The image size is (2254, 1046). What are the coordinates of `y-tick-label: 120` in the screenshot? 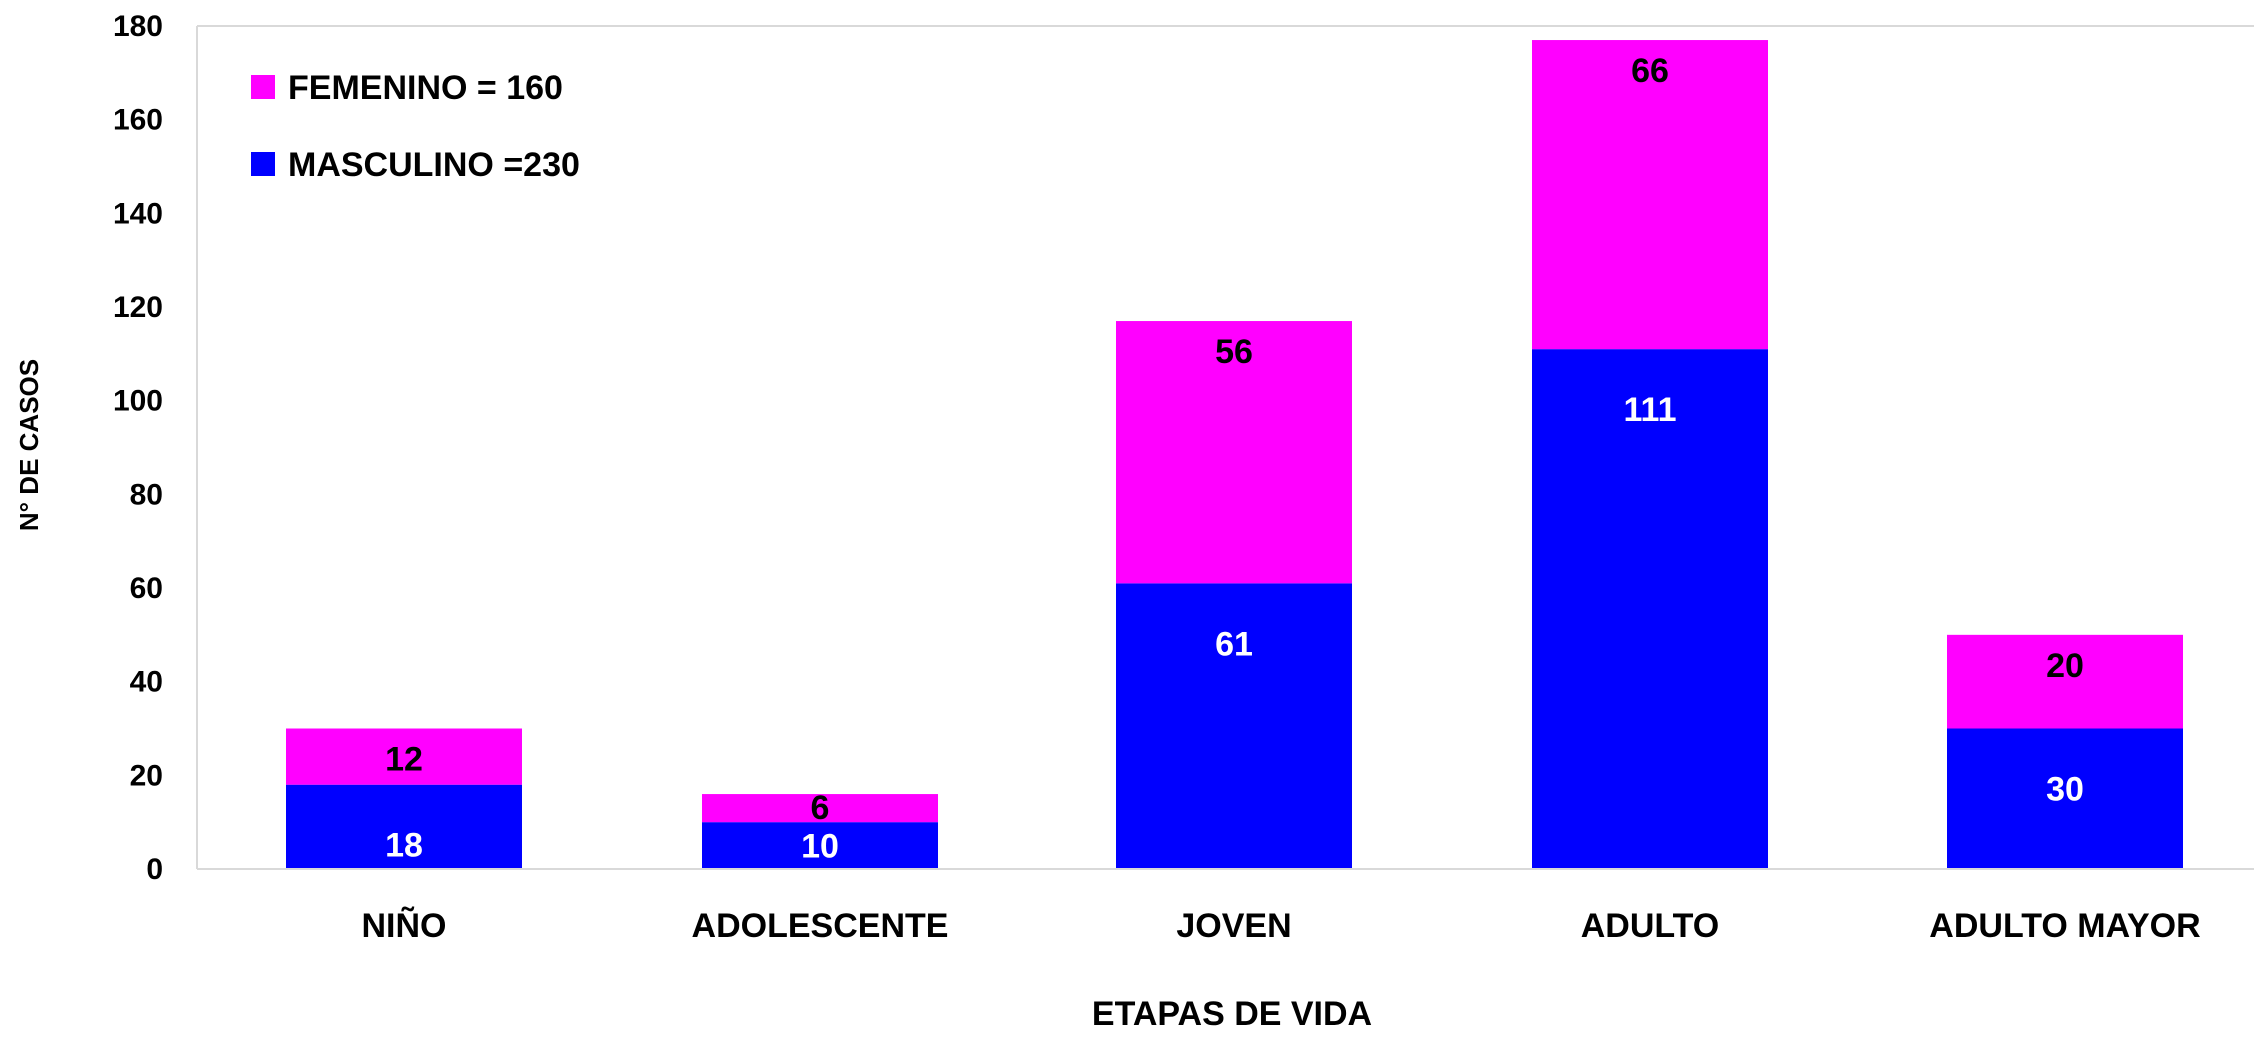 It's located at (138, 307).